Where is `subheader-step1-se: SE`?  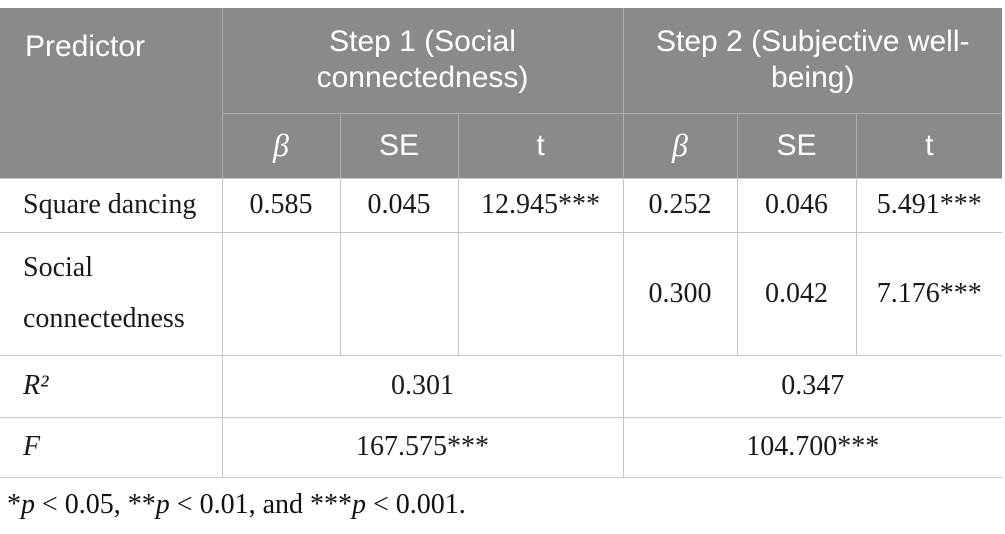
subheader-step1-se: SE is located at coordinates (399, 146).